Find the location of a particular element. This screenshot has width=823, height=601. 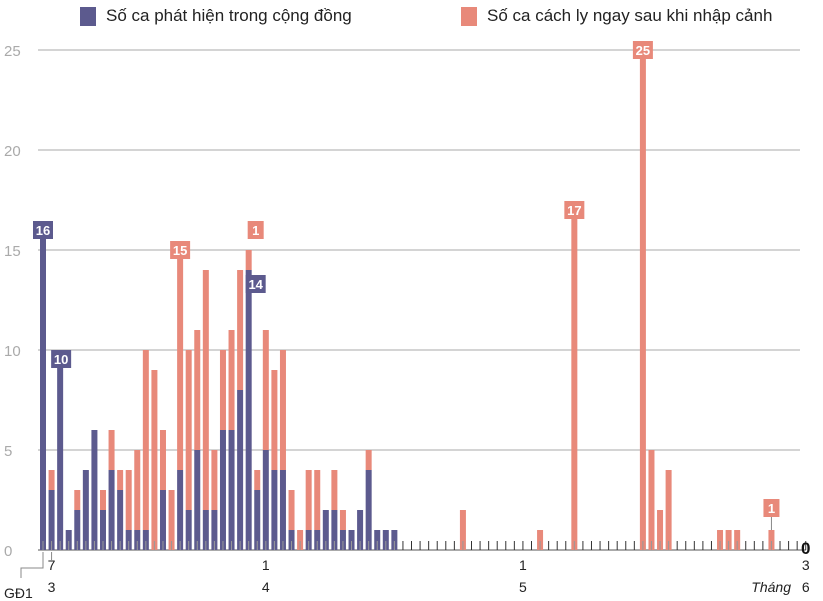

data-label: 25 is located at coordinates (643, 50).